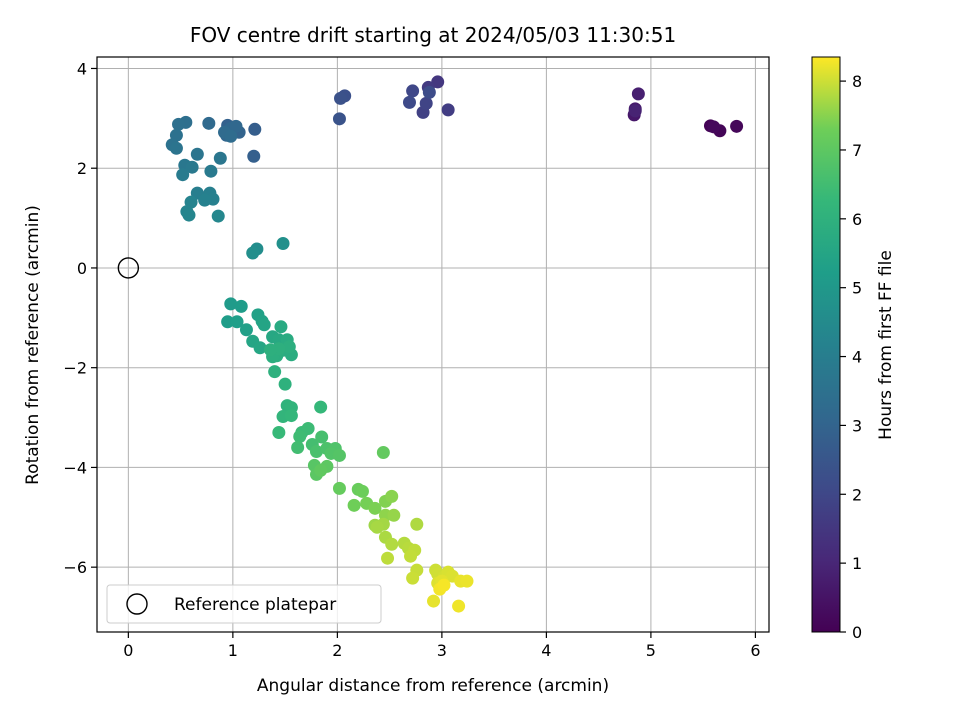  Describe the element at coordinates (826, 344) in the screenshot. I see `colorbar` at that location.